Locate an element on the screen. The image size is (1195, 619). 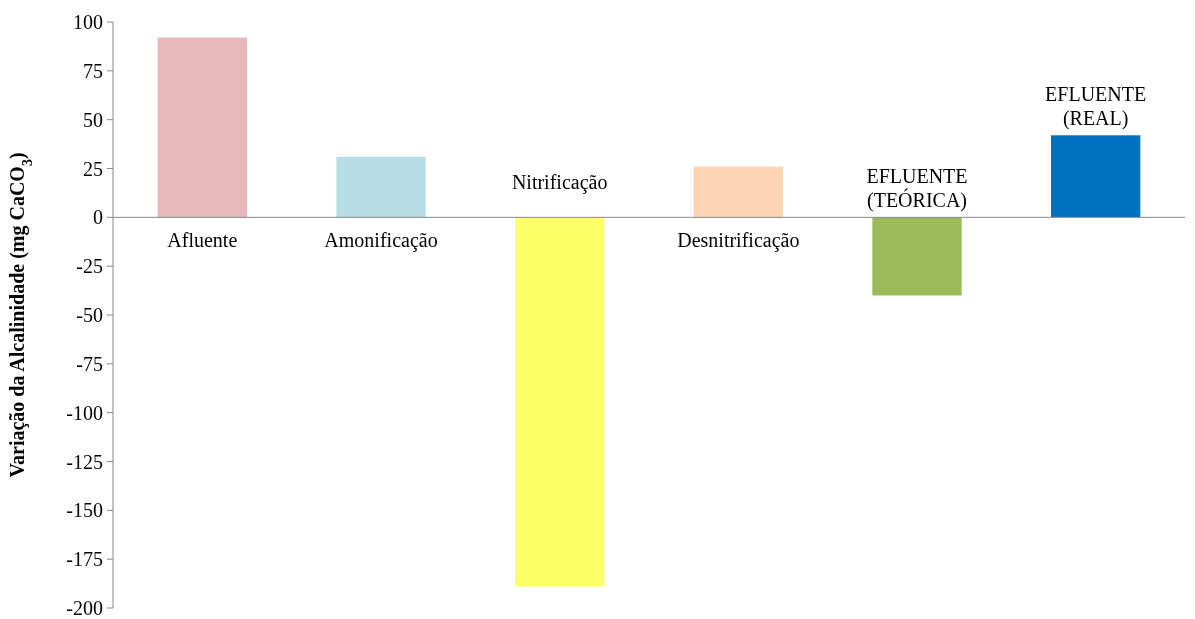
y-tick-label: -25 is located at coordinates (89, 266).